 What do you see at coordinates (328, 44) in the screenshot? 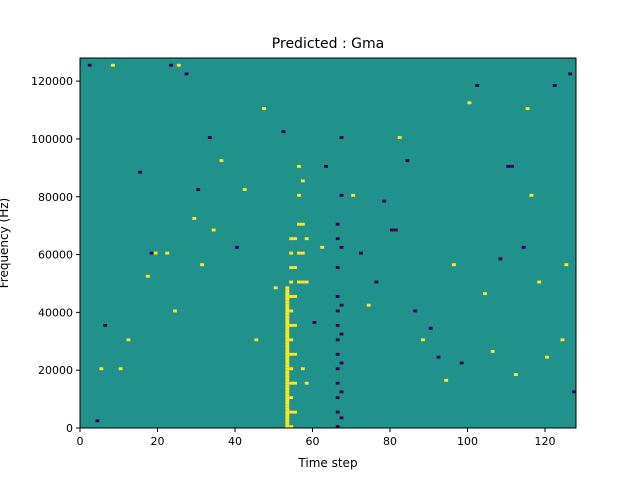
I see `chart-title: Predicted : Gma` at bounding box center [328, 44].